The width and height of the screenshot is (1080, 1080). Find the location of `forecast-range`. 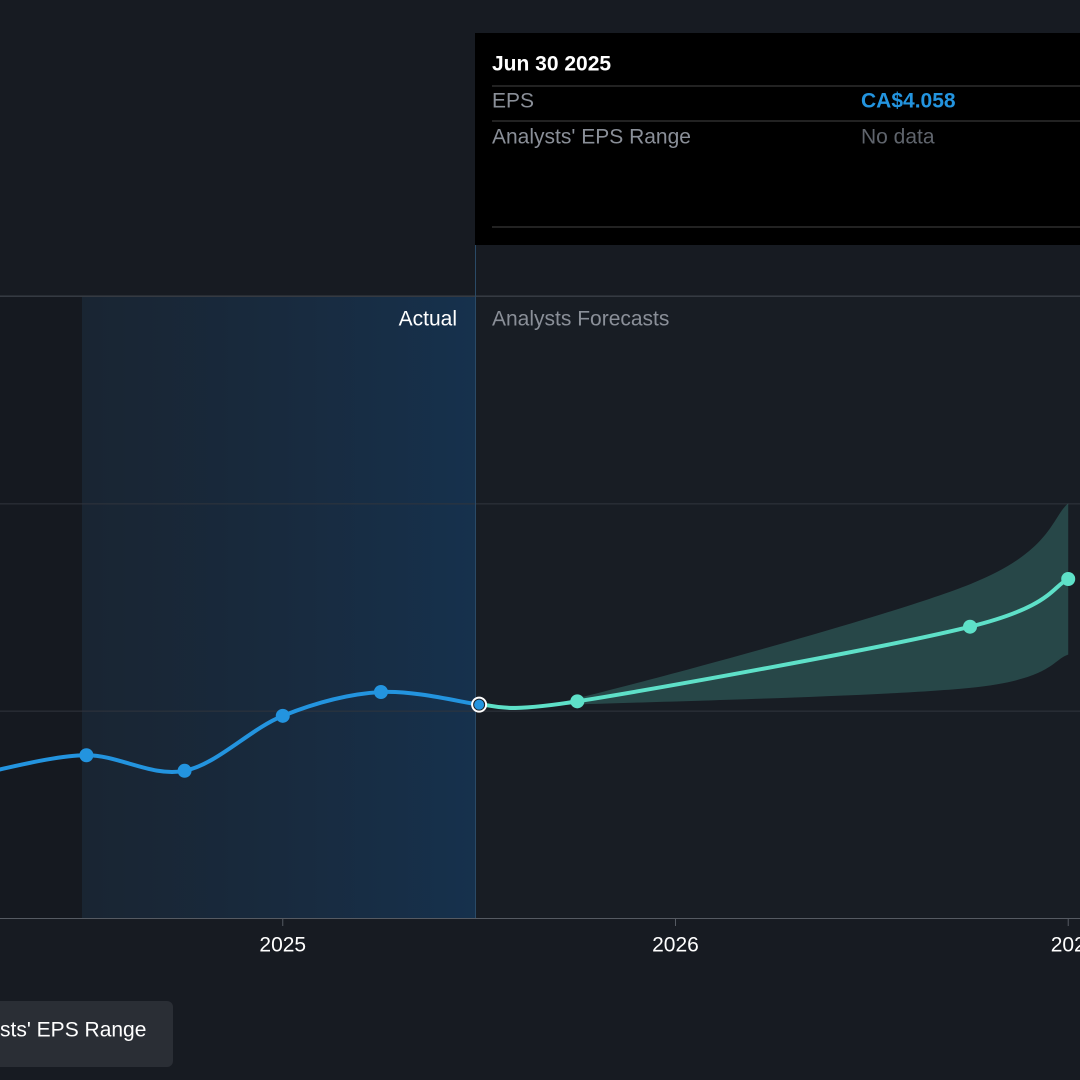

forecast-range is located at coordinates (774, 606).